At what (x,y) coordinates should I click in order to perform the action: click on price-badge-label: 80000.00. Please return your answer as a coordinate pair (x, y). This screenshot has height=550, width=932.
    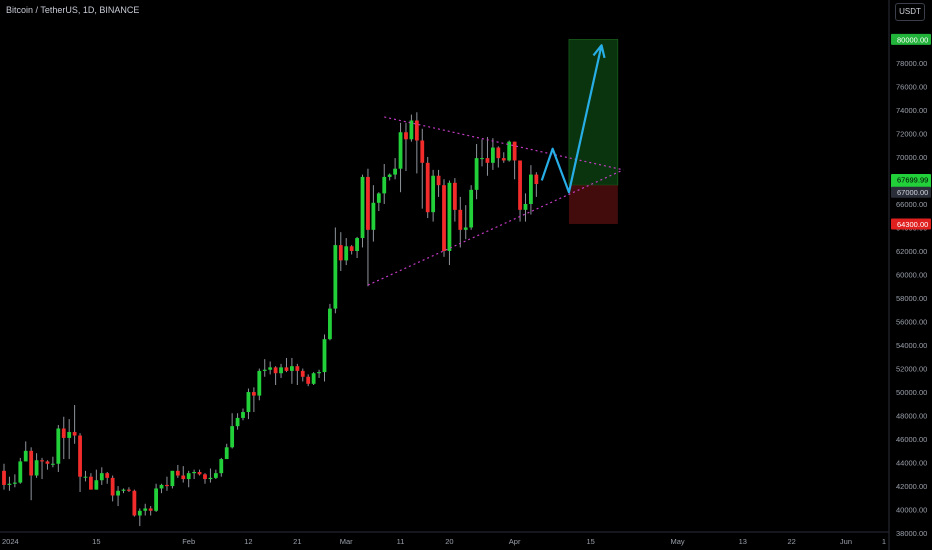
    Looking at the image, I should click on (912, 39).